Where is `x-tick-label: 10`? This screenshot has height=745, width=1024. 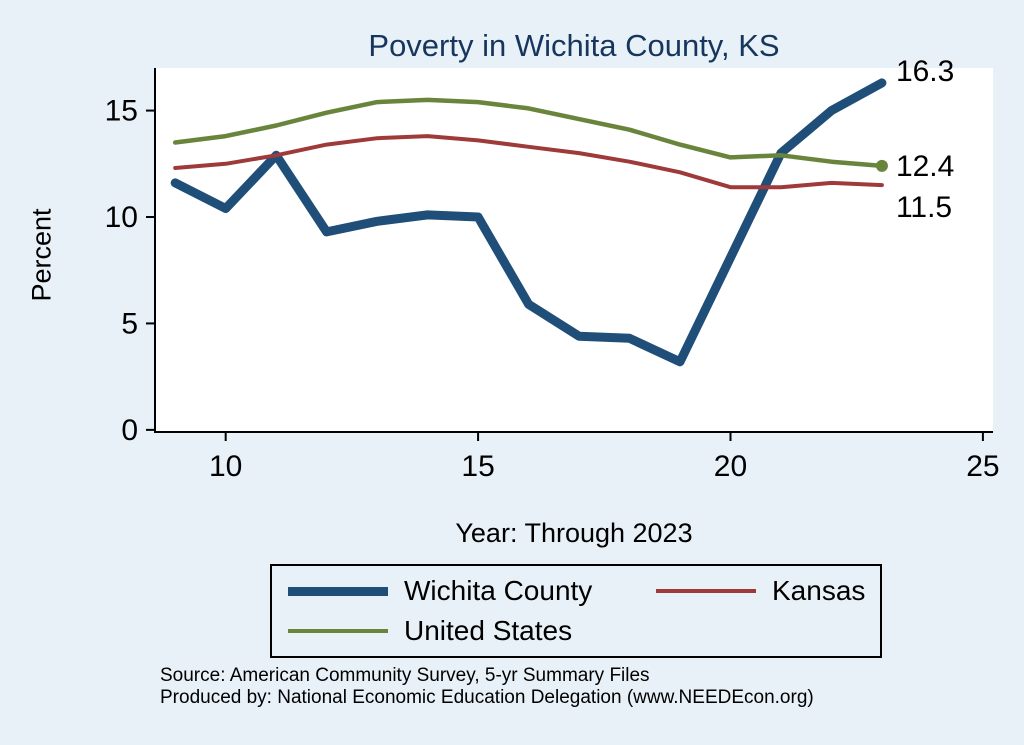 x-tick-label: 10 is located at coordinates (225, 466).